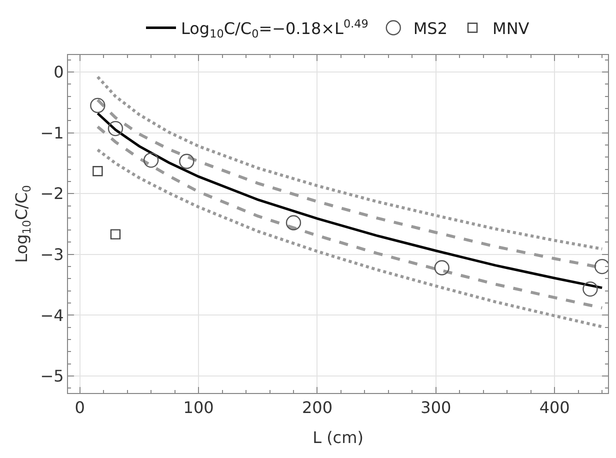  Describe the element at coordinates (79, 408) in the screenshot. I see `x-tick-label: 0` at that location.